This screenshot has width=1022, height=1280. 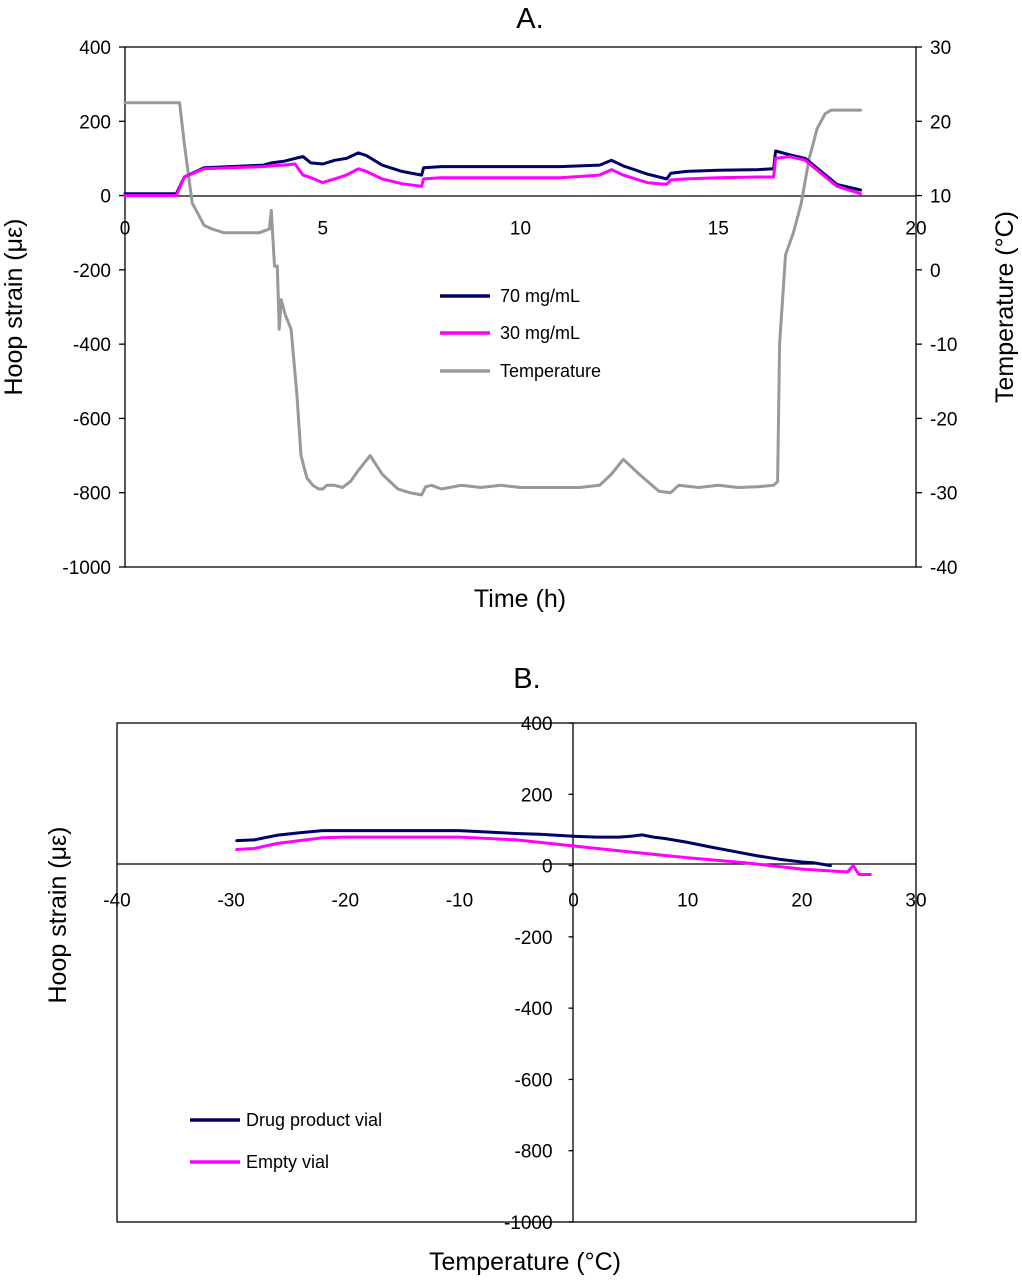 I want to click on panel-a-y2-axis-title: Temperature (°C), so click(x=1005, y=307).